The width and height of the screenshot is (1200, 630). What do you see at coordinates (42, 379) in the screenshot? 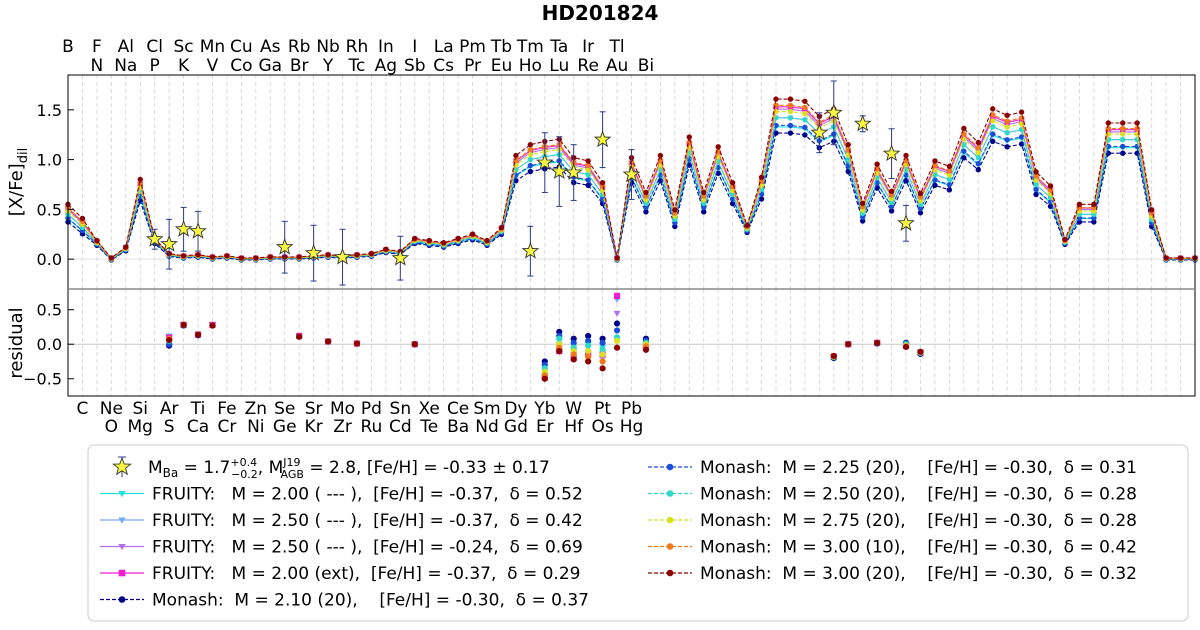
I see `ytick-label: −0.5` at bounding box center [42, 379].